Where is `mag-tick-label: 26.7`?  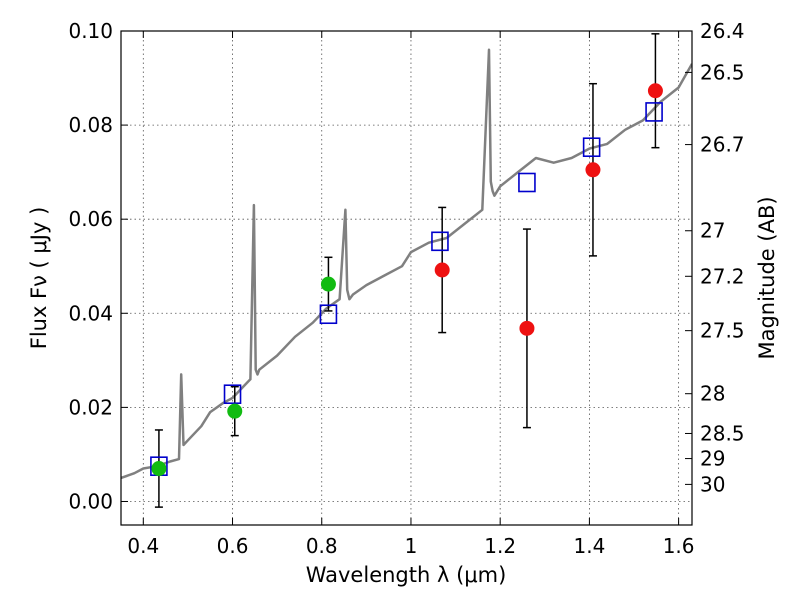 mag-tick-label: 26.7 is located at coordinates (722, 145).